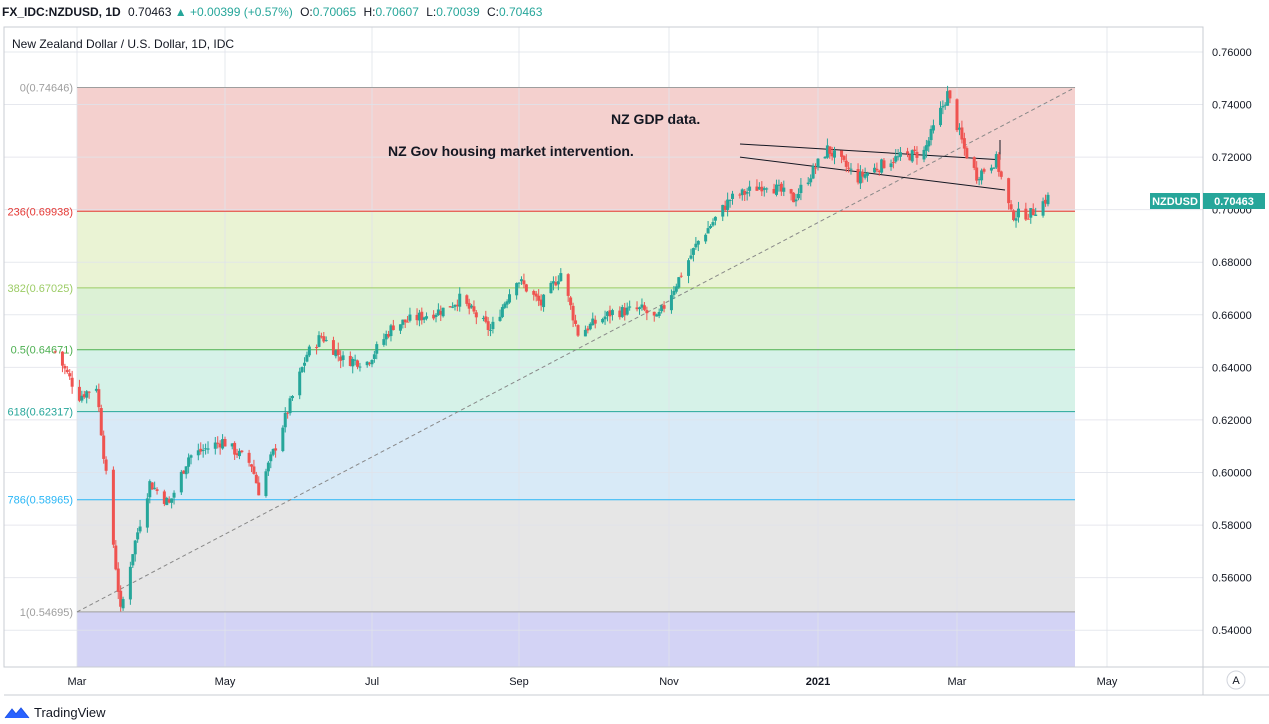 The height and width of the screenshot is (724, 1269). I want to click on close-value: 0.70463, so click(520, 12).